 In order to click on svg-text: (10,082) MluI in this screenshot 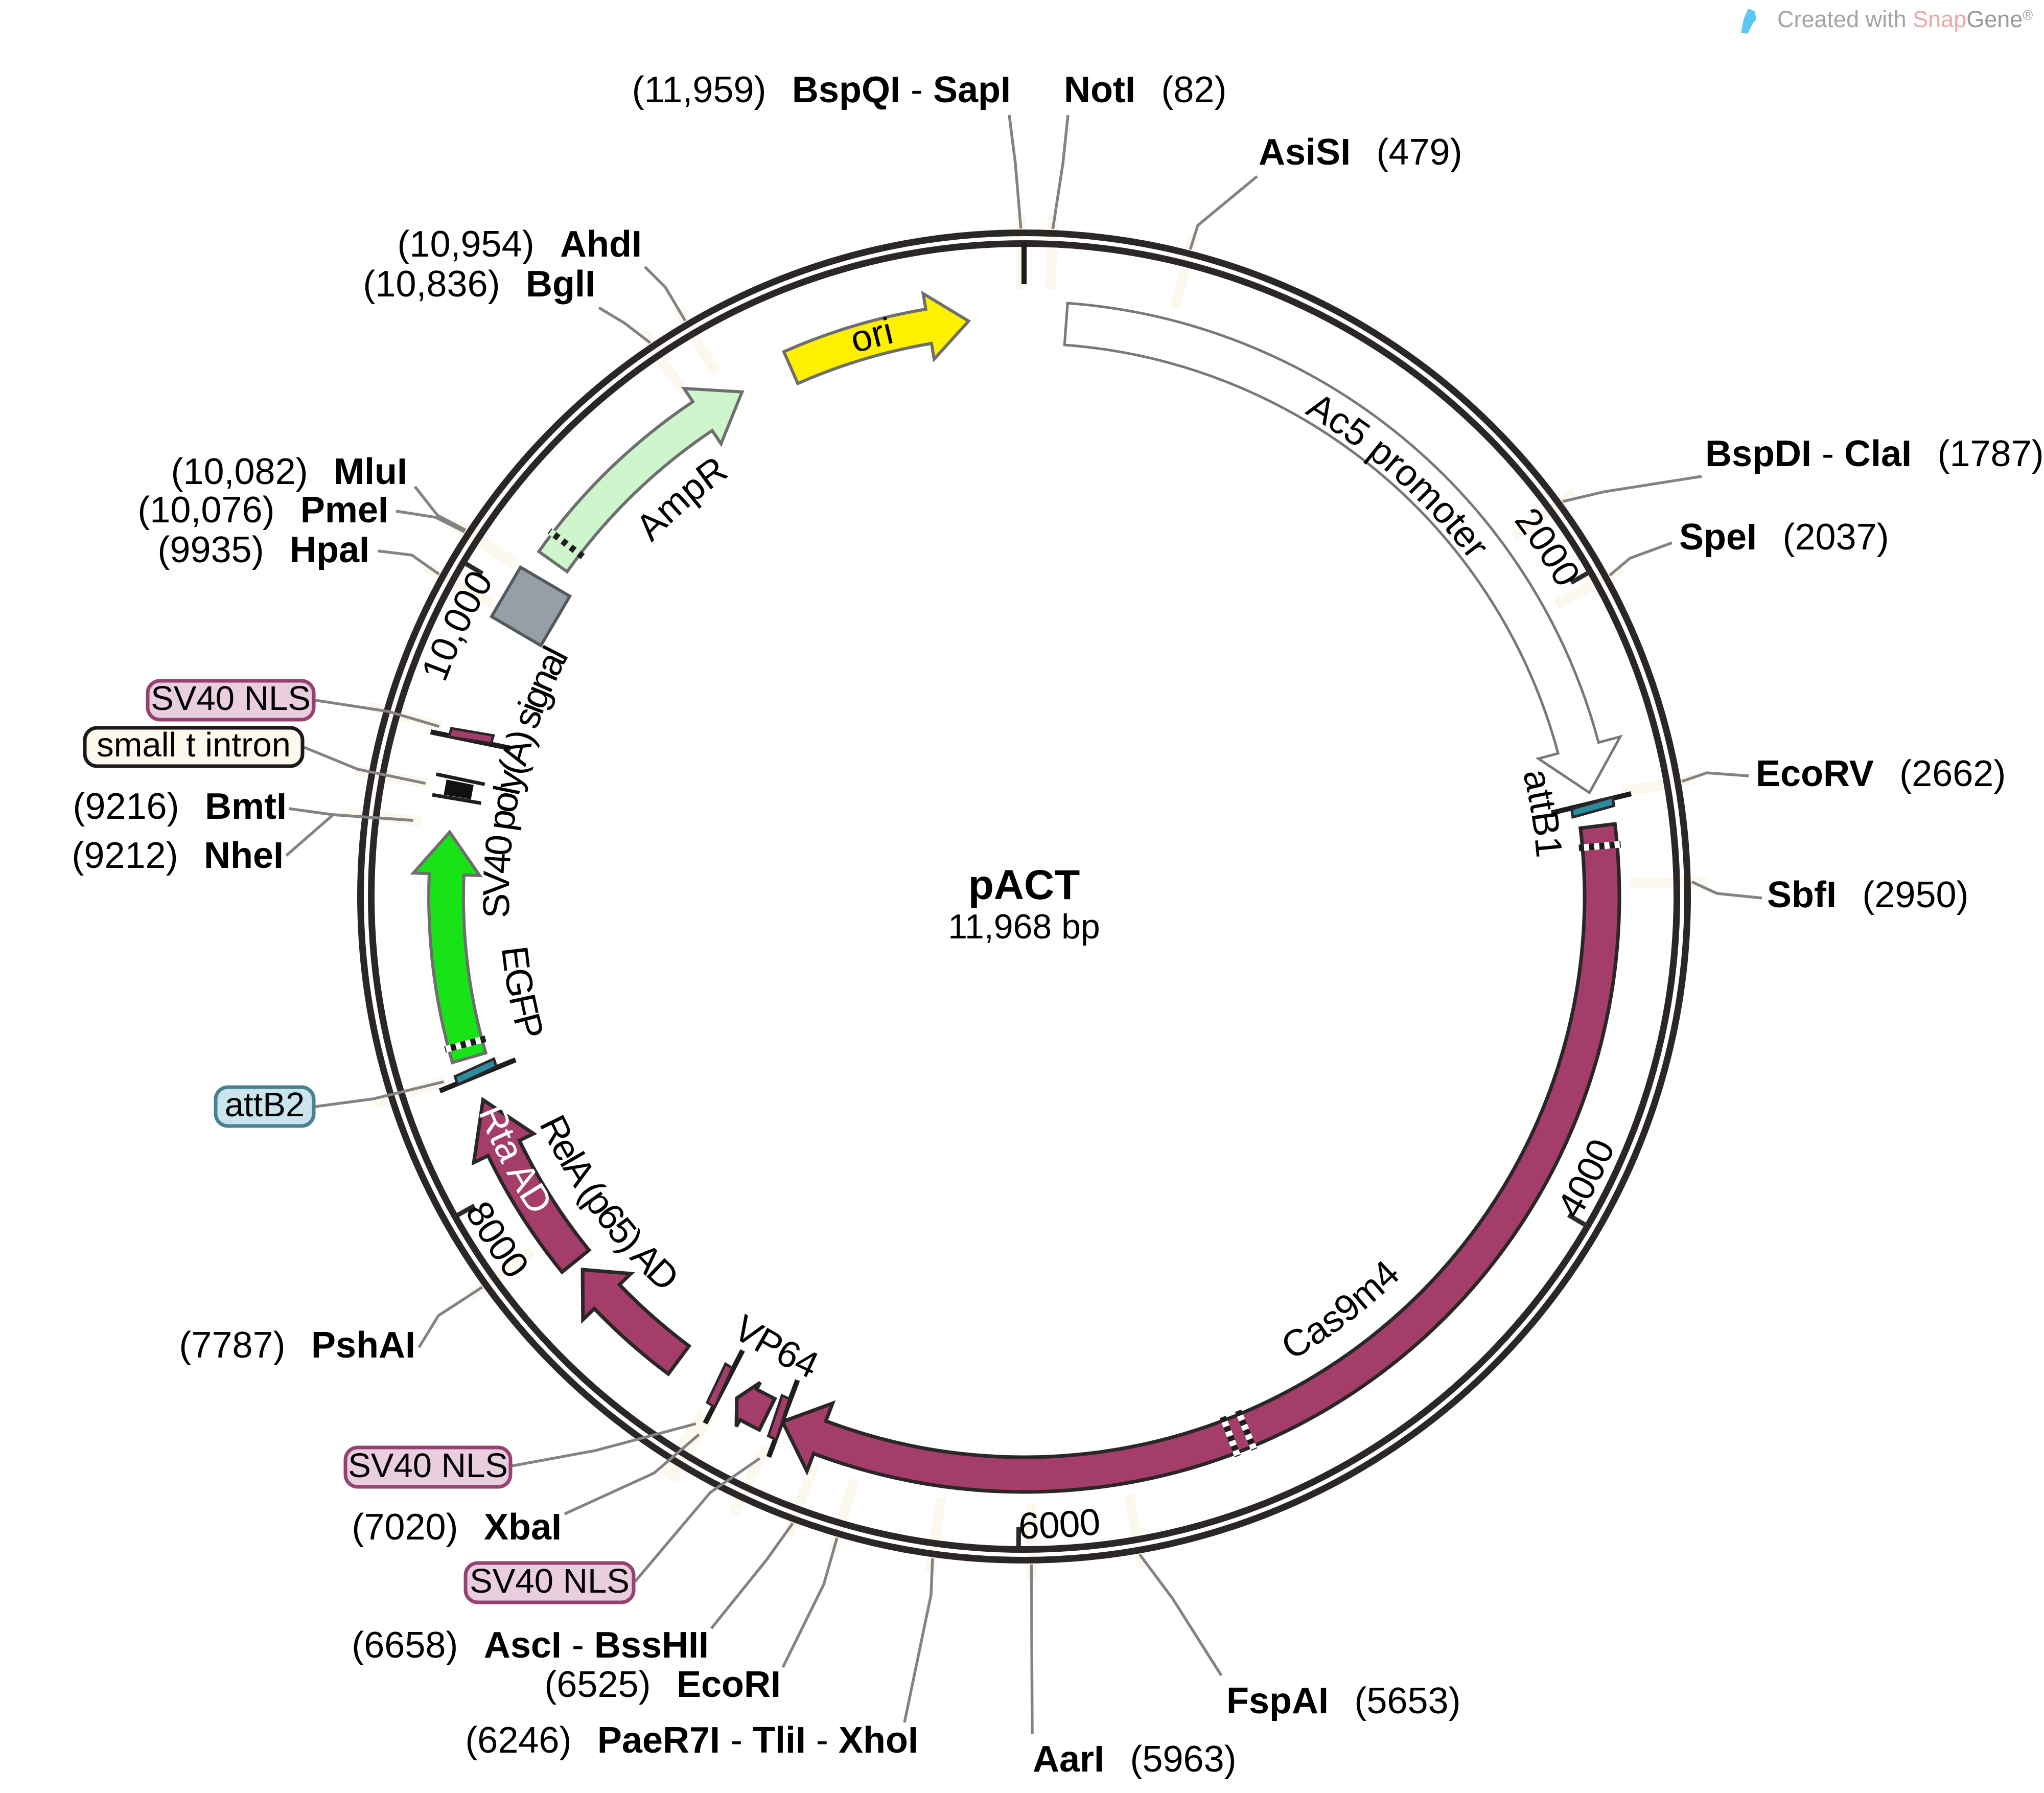, I will do `click(289, 472)`.